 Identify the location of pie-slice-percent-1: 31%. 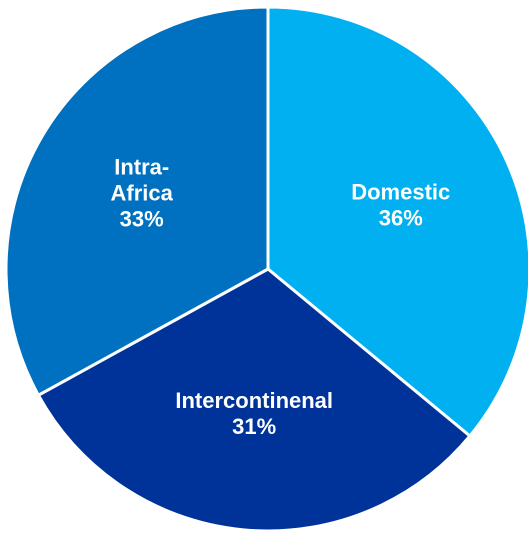
(254, 426).